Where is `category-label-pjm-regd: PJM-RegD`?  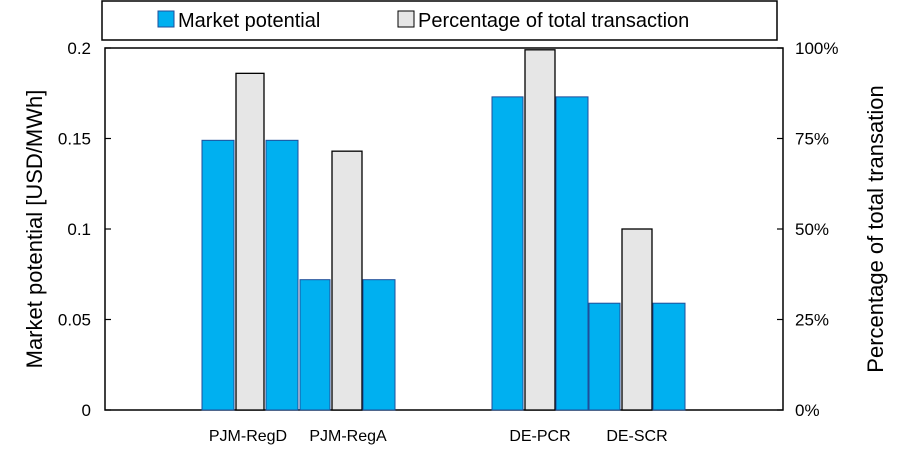
category-label-pjm-regd: PJM-RegD is located at coordinates (248, 436).